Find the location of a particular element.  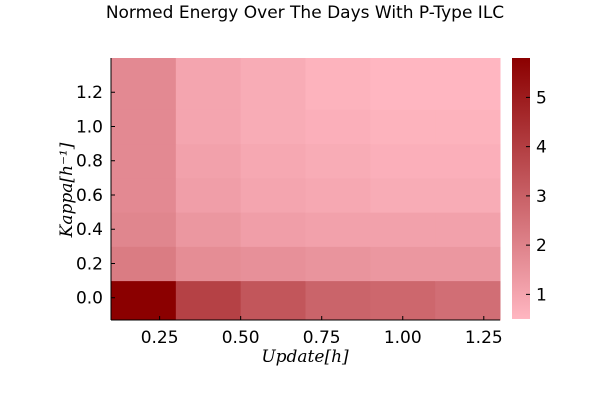

y-tick-label: 1.2 is located at coordinates (89, 93).